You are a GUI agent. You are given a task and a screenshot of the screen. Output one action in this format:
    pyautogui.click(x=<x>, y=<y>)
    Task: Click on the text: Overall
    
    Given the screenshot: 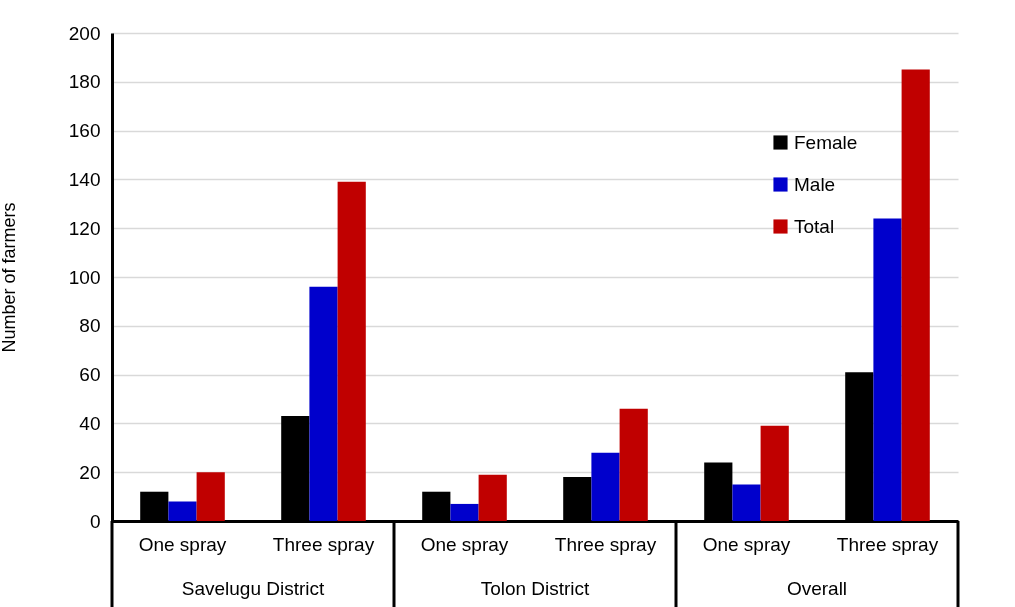 What is the action you would take?
    pyautogui.click(x=817, y=588)
    